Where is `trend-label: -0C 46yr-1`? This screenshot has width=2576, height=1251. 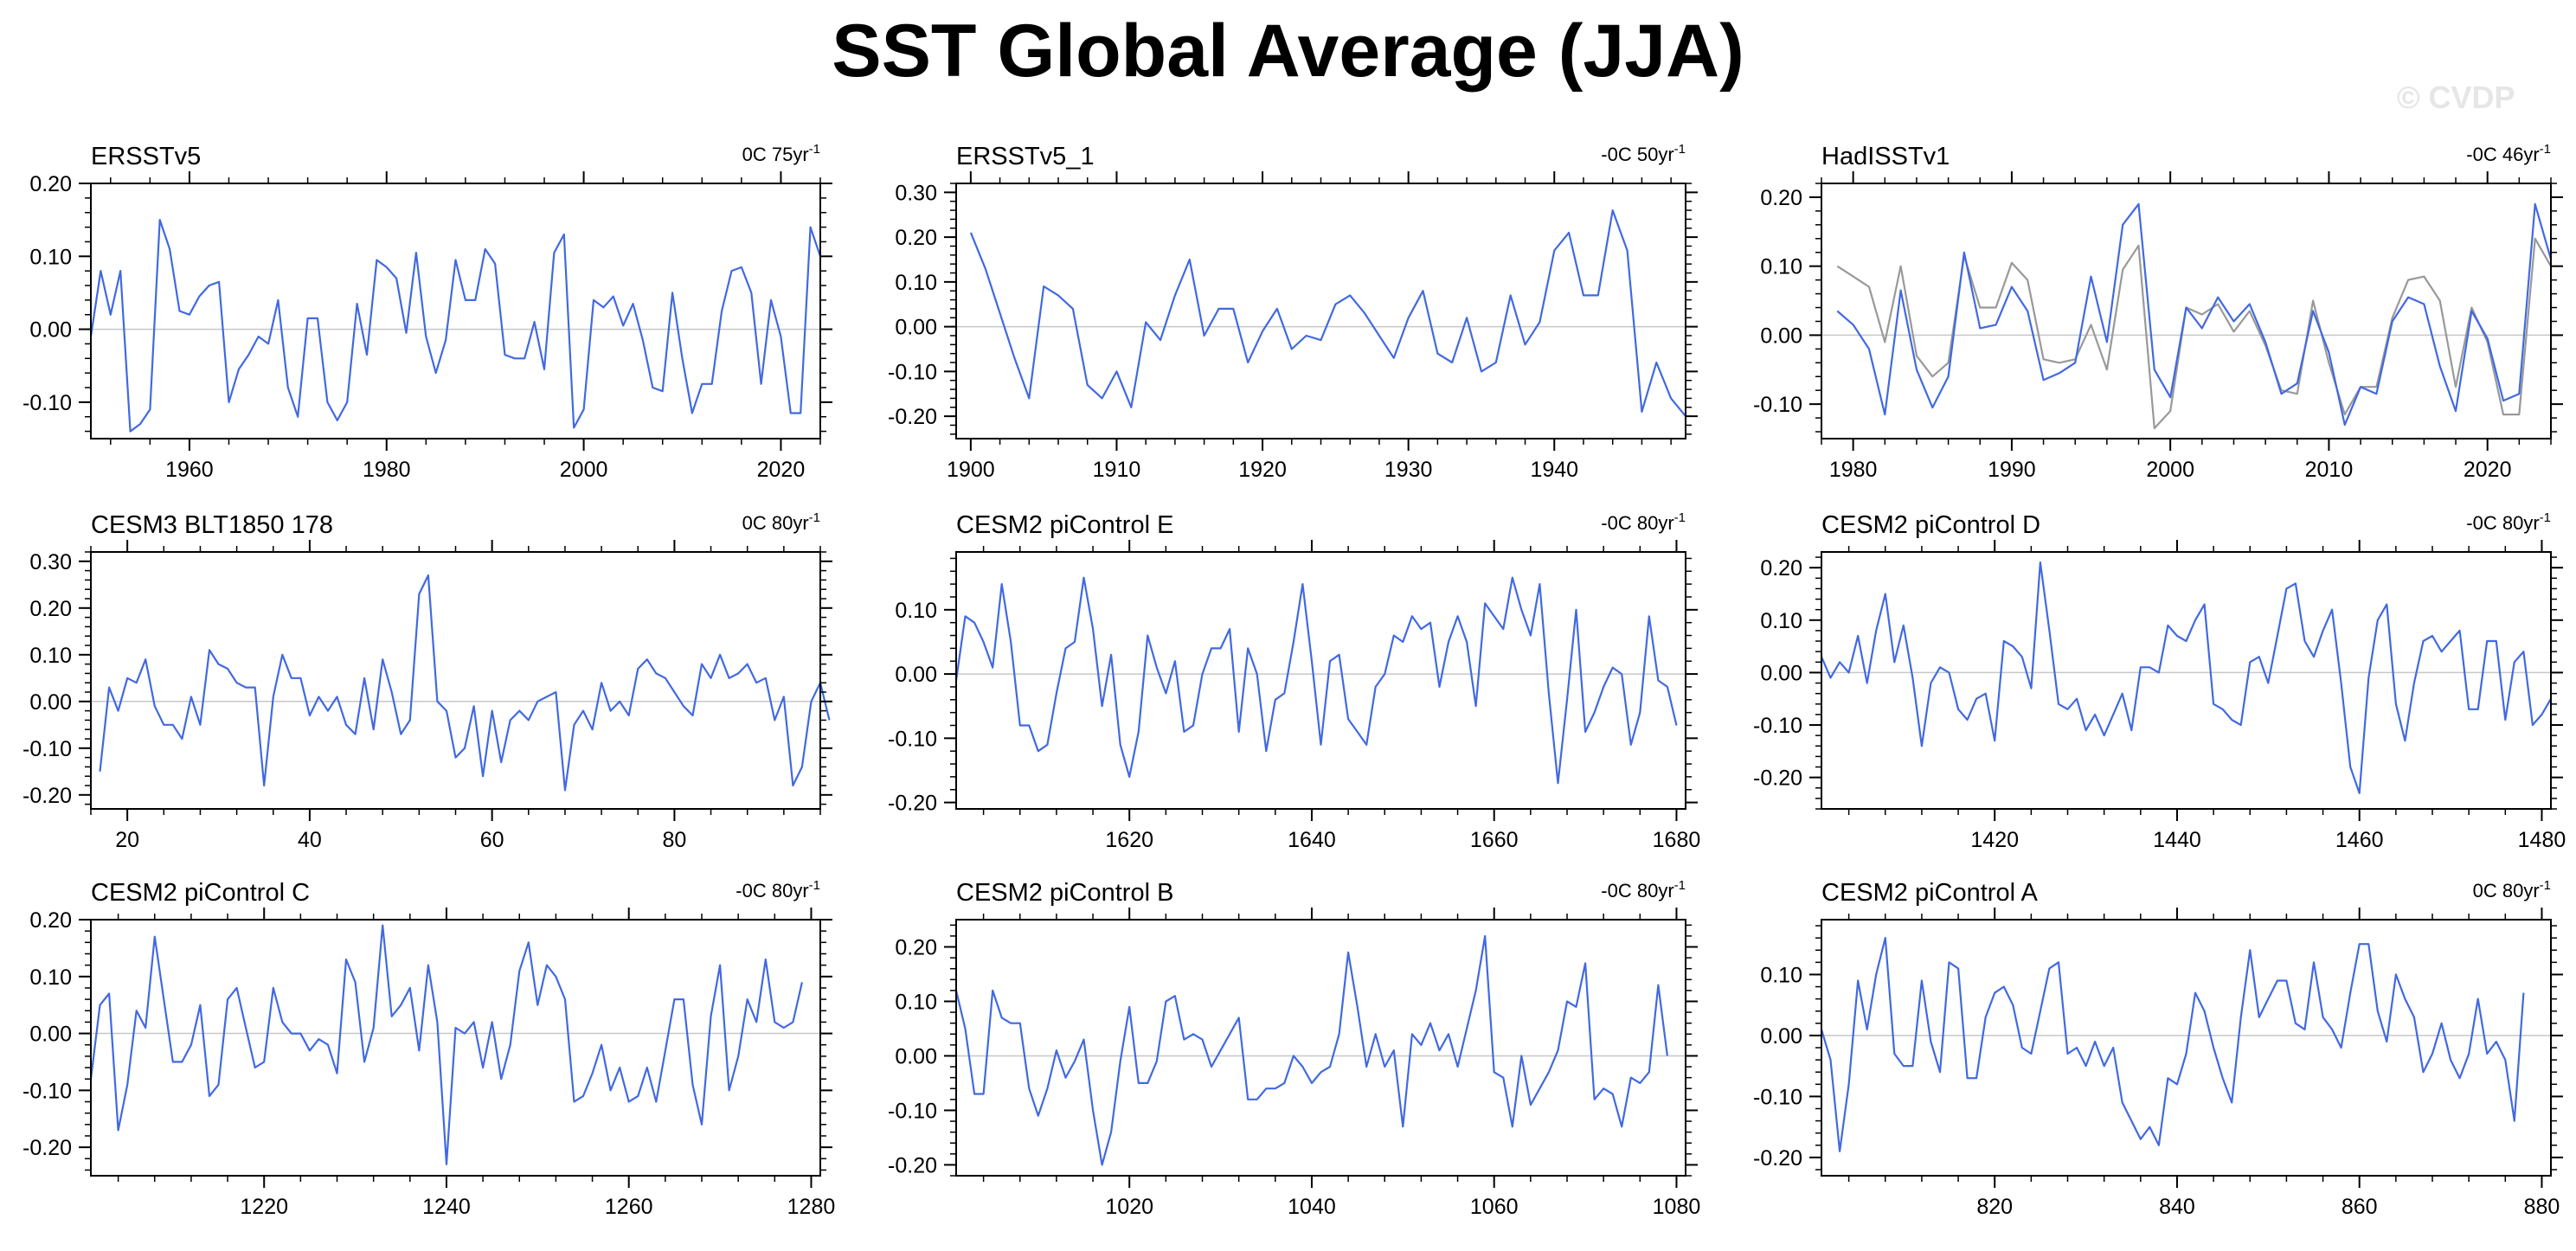 trend-label: -0C 46yr-1 is located at coordinates (2508, 153).